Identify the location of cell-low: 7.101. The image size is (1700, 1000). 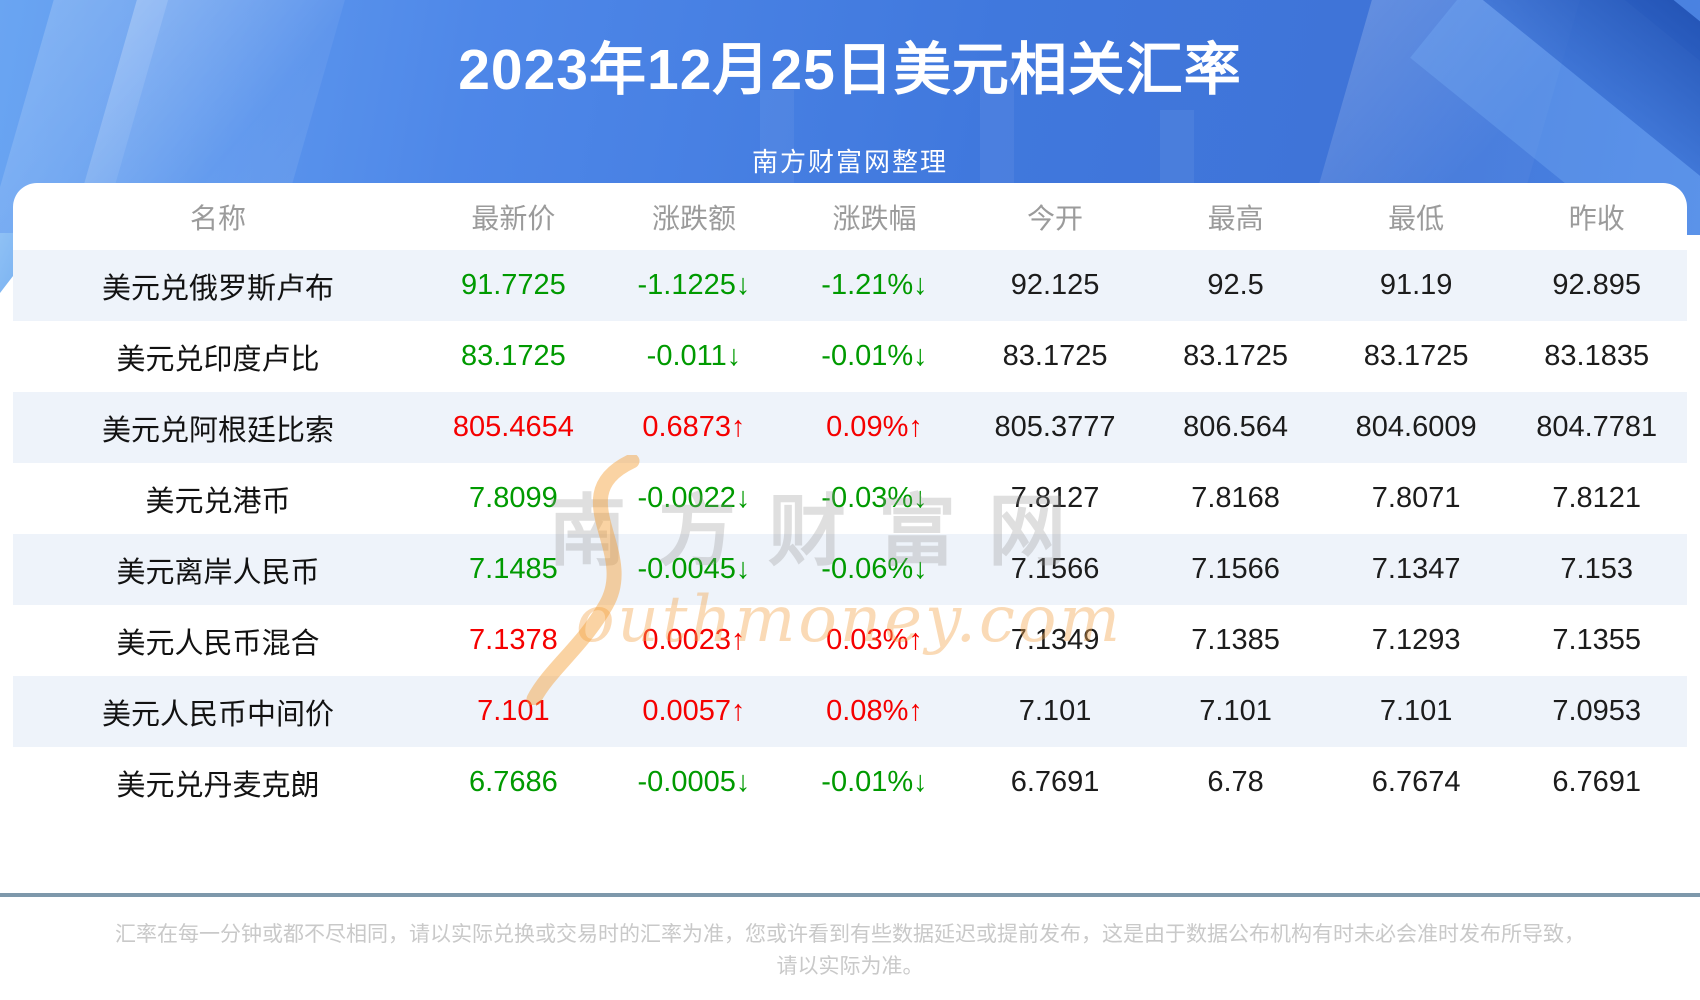
(1416, 711).